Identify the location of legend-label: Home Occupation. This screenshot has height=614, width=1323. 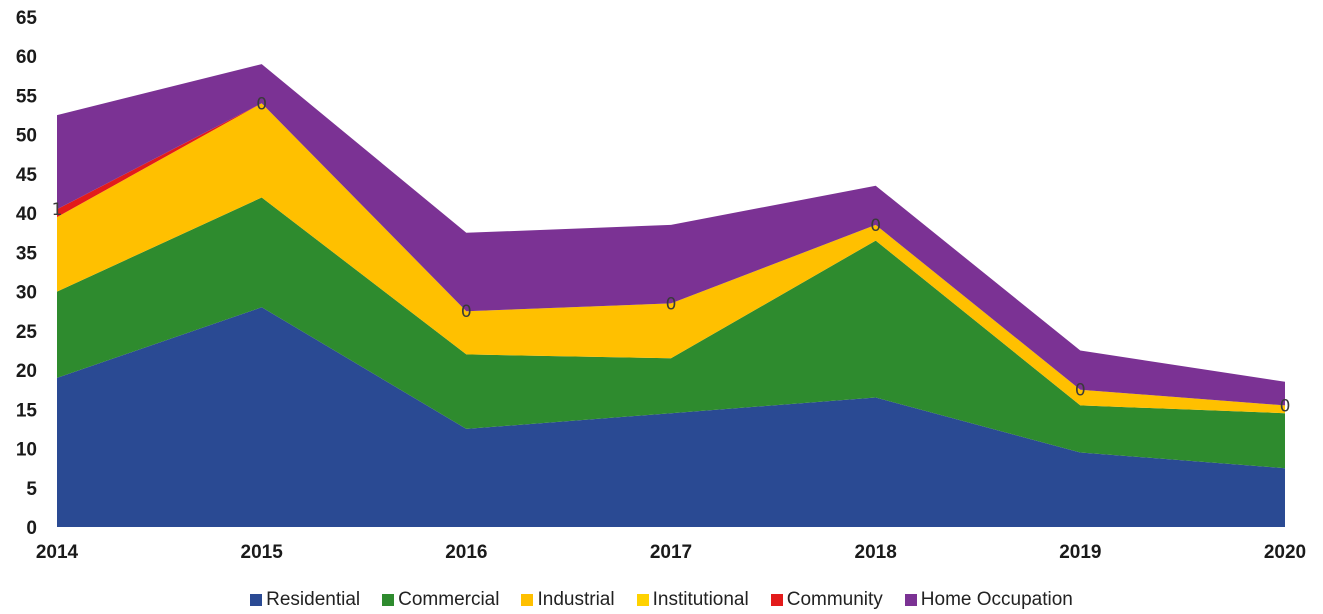
(996, 599).